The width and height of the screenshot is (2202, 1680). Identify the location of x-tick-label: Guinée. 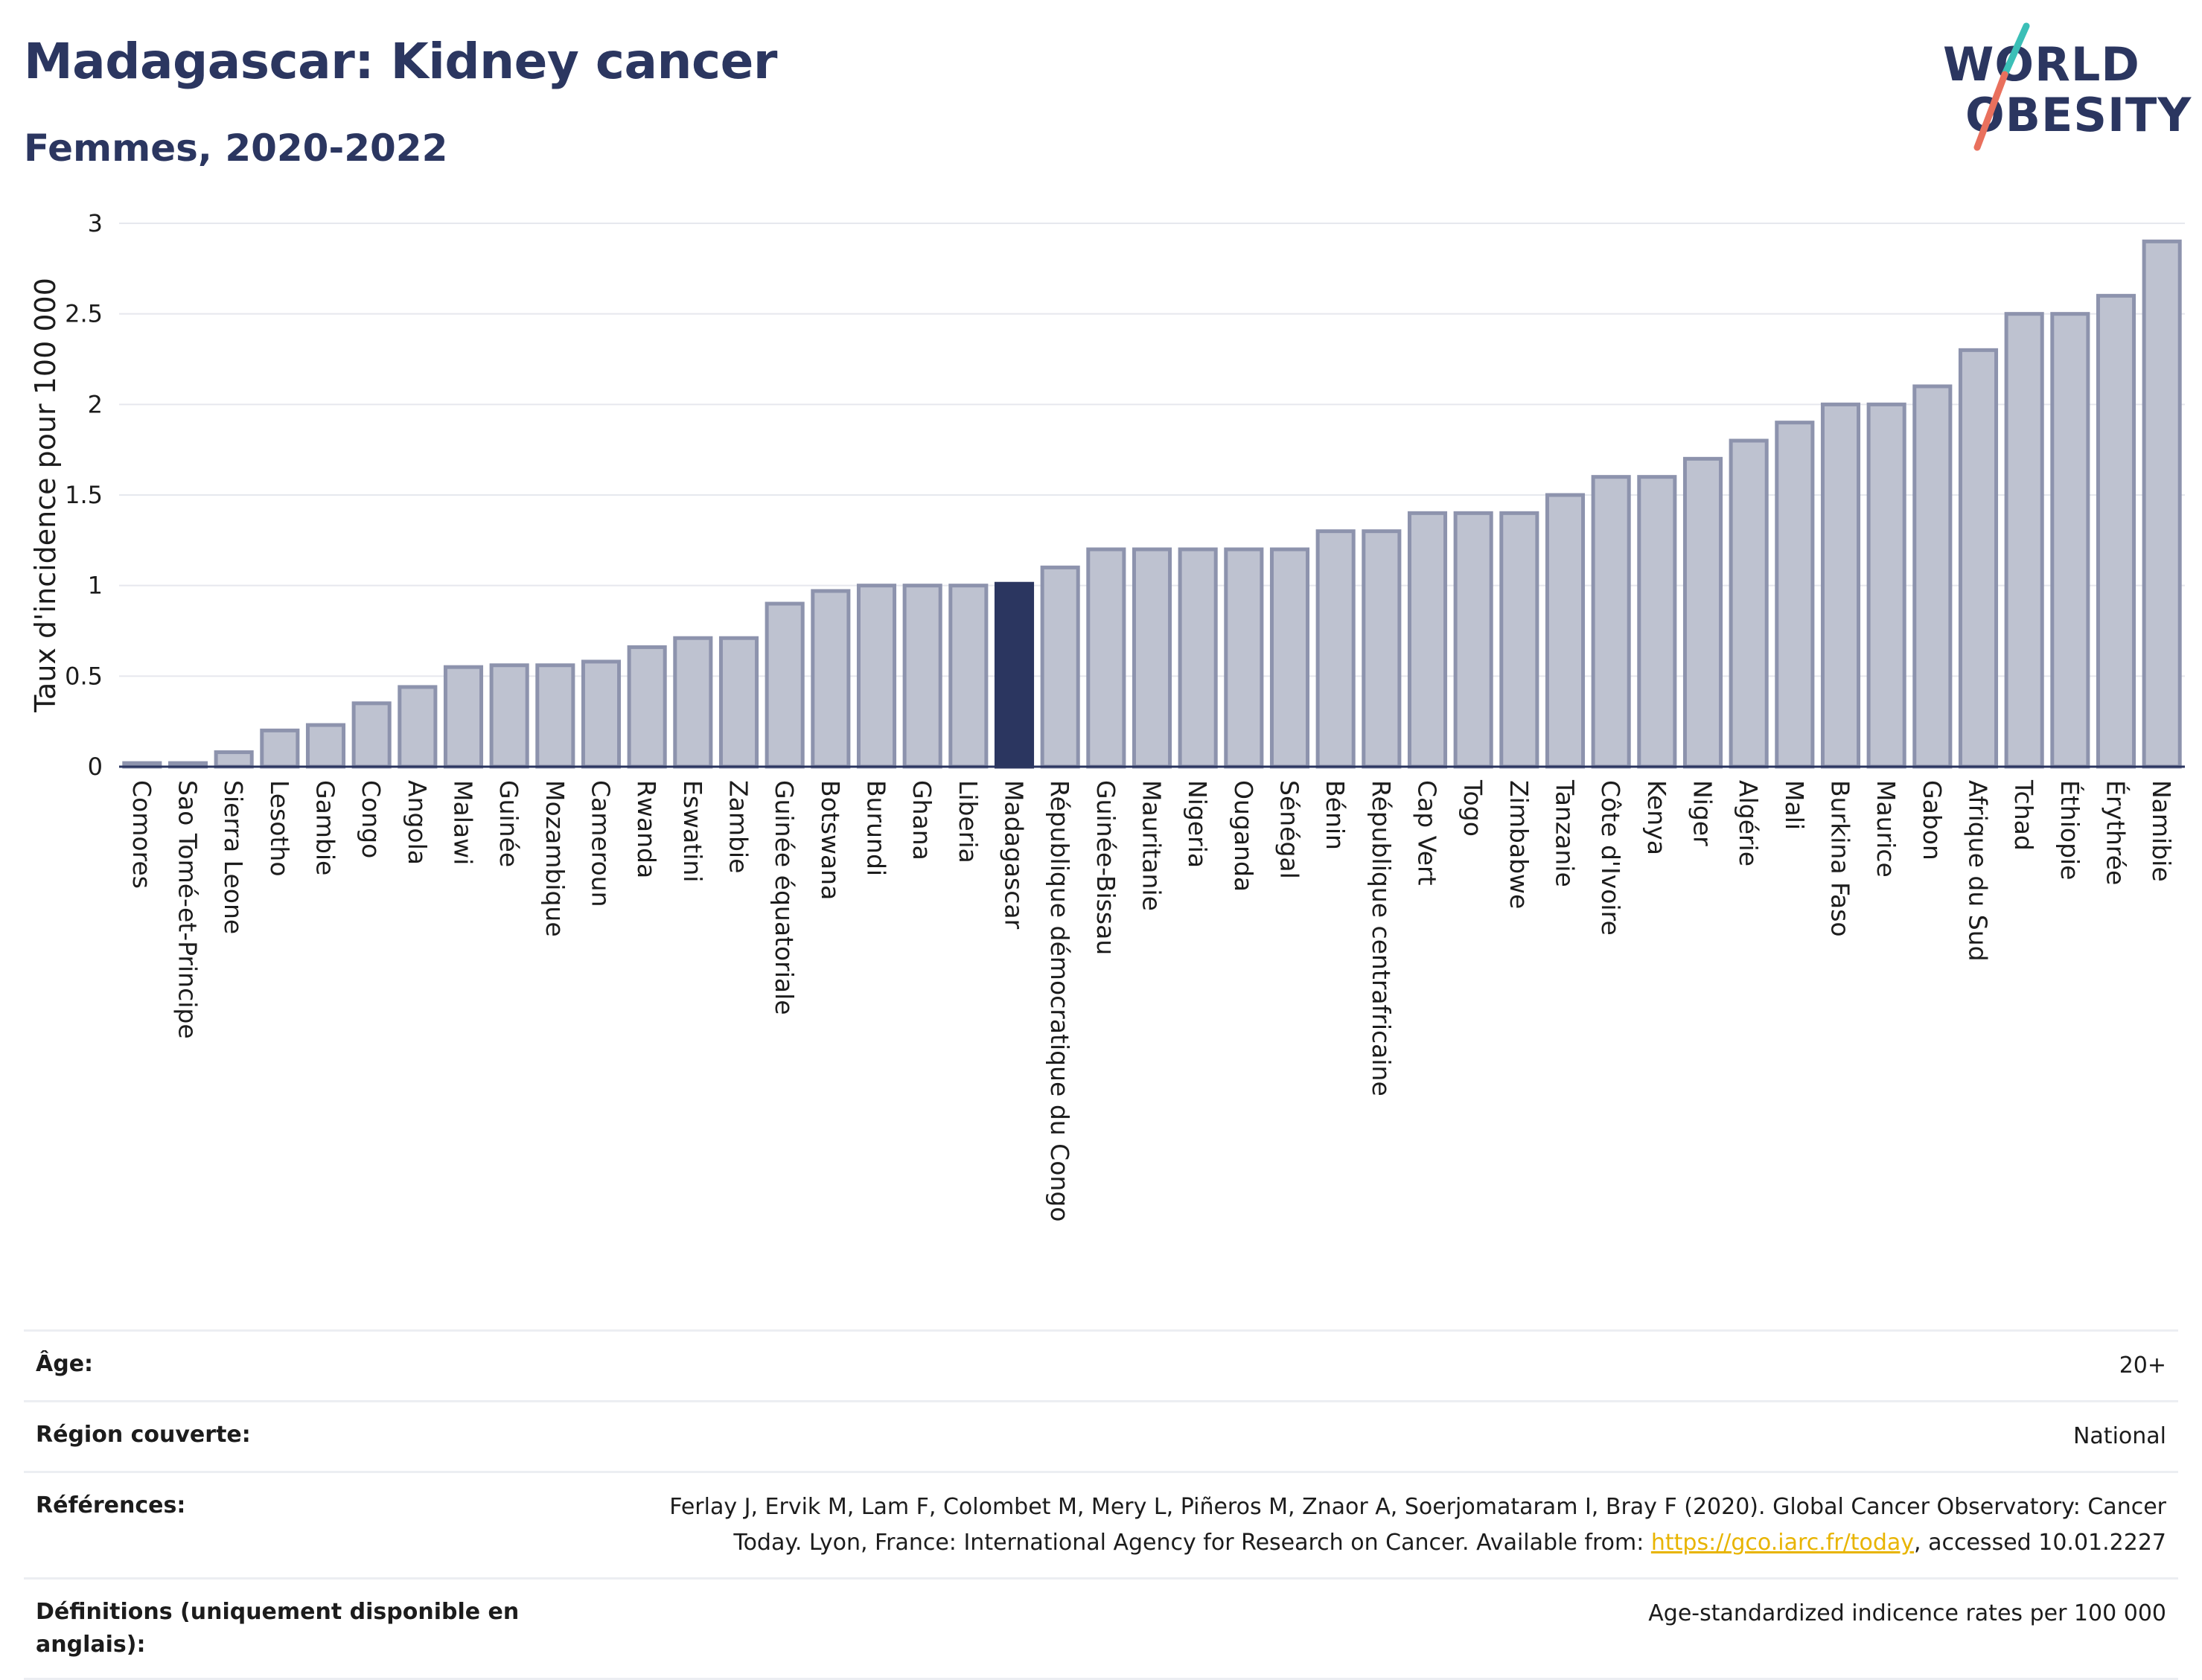
(508, 823).